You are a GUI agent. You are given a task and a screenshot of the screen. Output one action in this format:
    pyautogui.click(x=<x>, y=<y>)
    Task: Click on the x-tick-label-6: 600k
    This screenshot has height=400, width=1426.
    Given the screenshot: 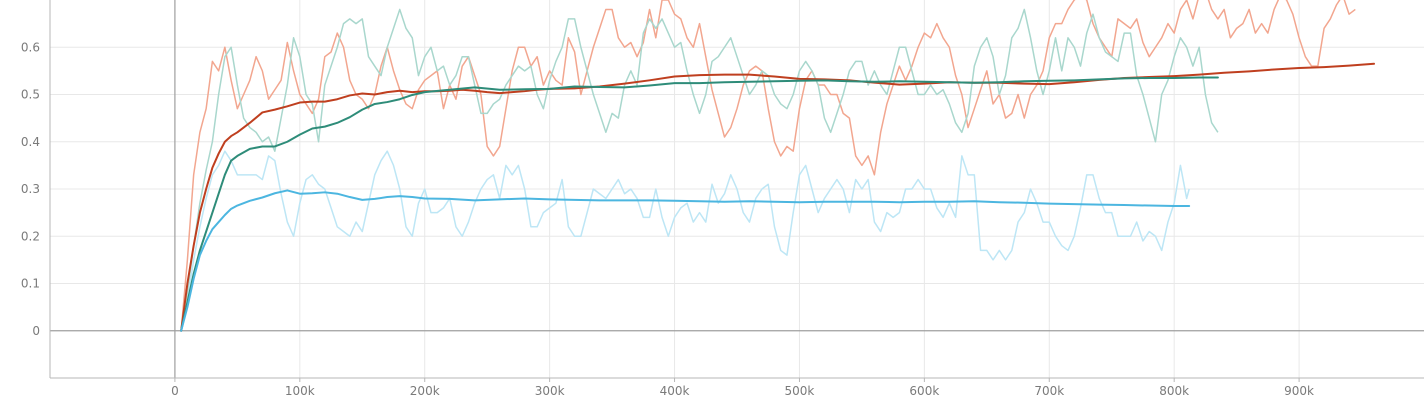 What is the action you would take?
    pyautogui.click(x=924, y=391)
    